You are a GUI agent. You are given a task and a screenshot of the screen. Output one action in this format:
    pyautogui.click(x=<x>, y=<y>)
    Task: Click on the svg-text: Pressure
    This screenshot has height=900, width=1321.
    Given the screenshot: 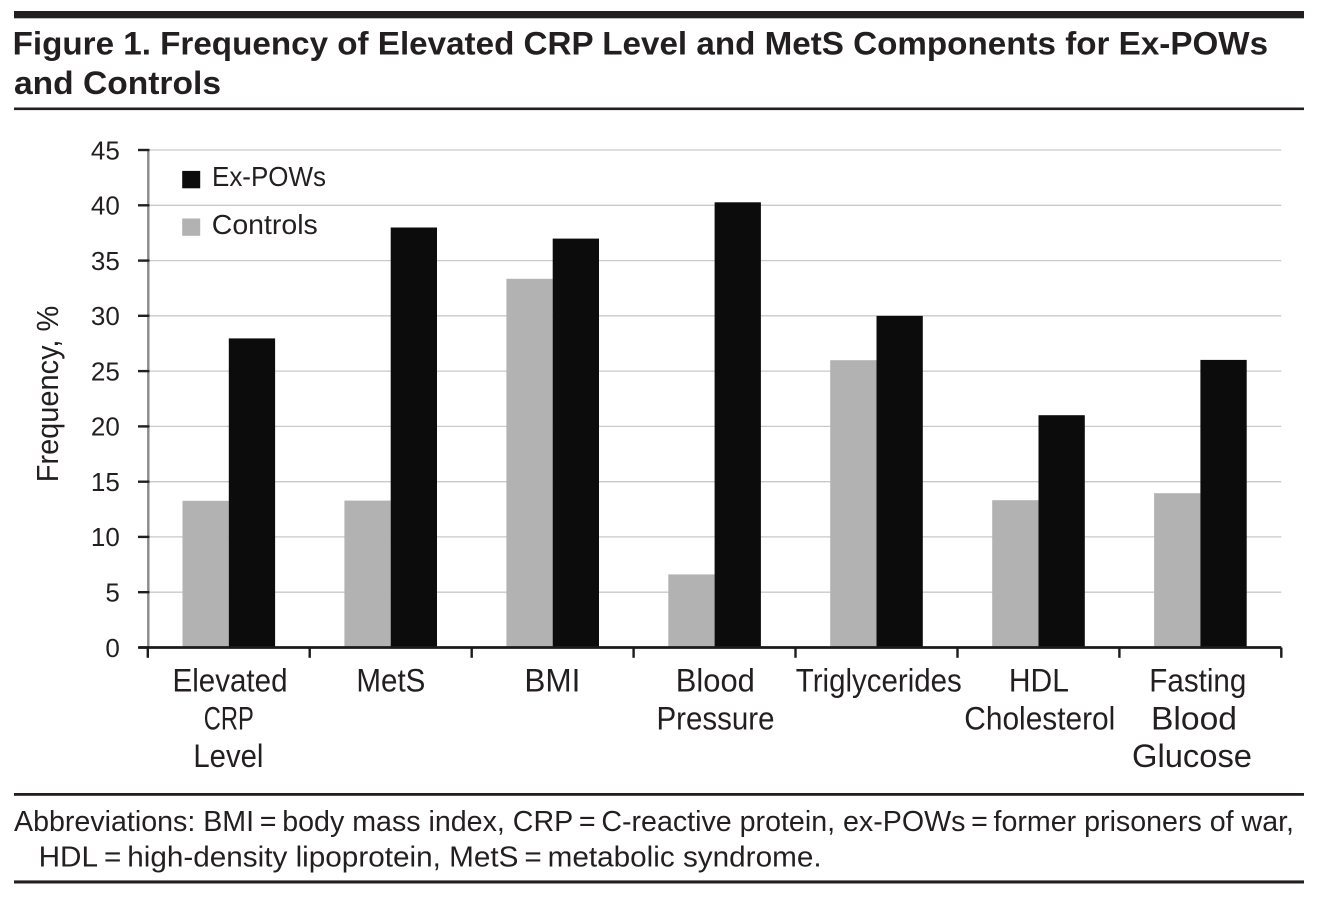 What is the action you would take?
    pyautogui.click(x=716, y=719)
    